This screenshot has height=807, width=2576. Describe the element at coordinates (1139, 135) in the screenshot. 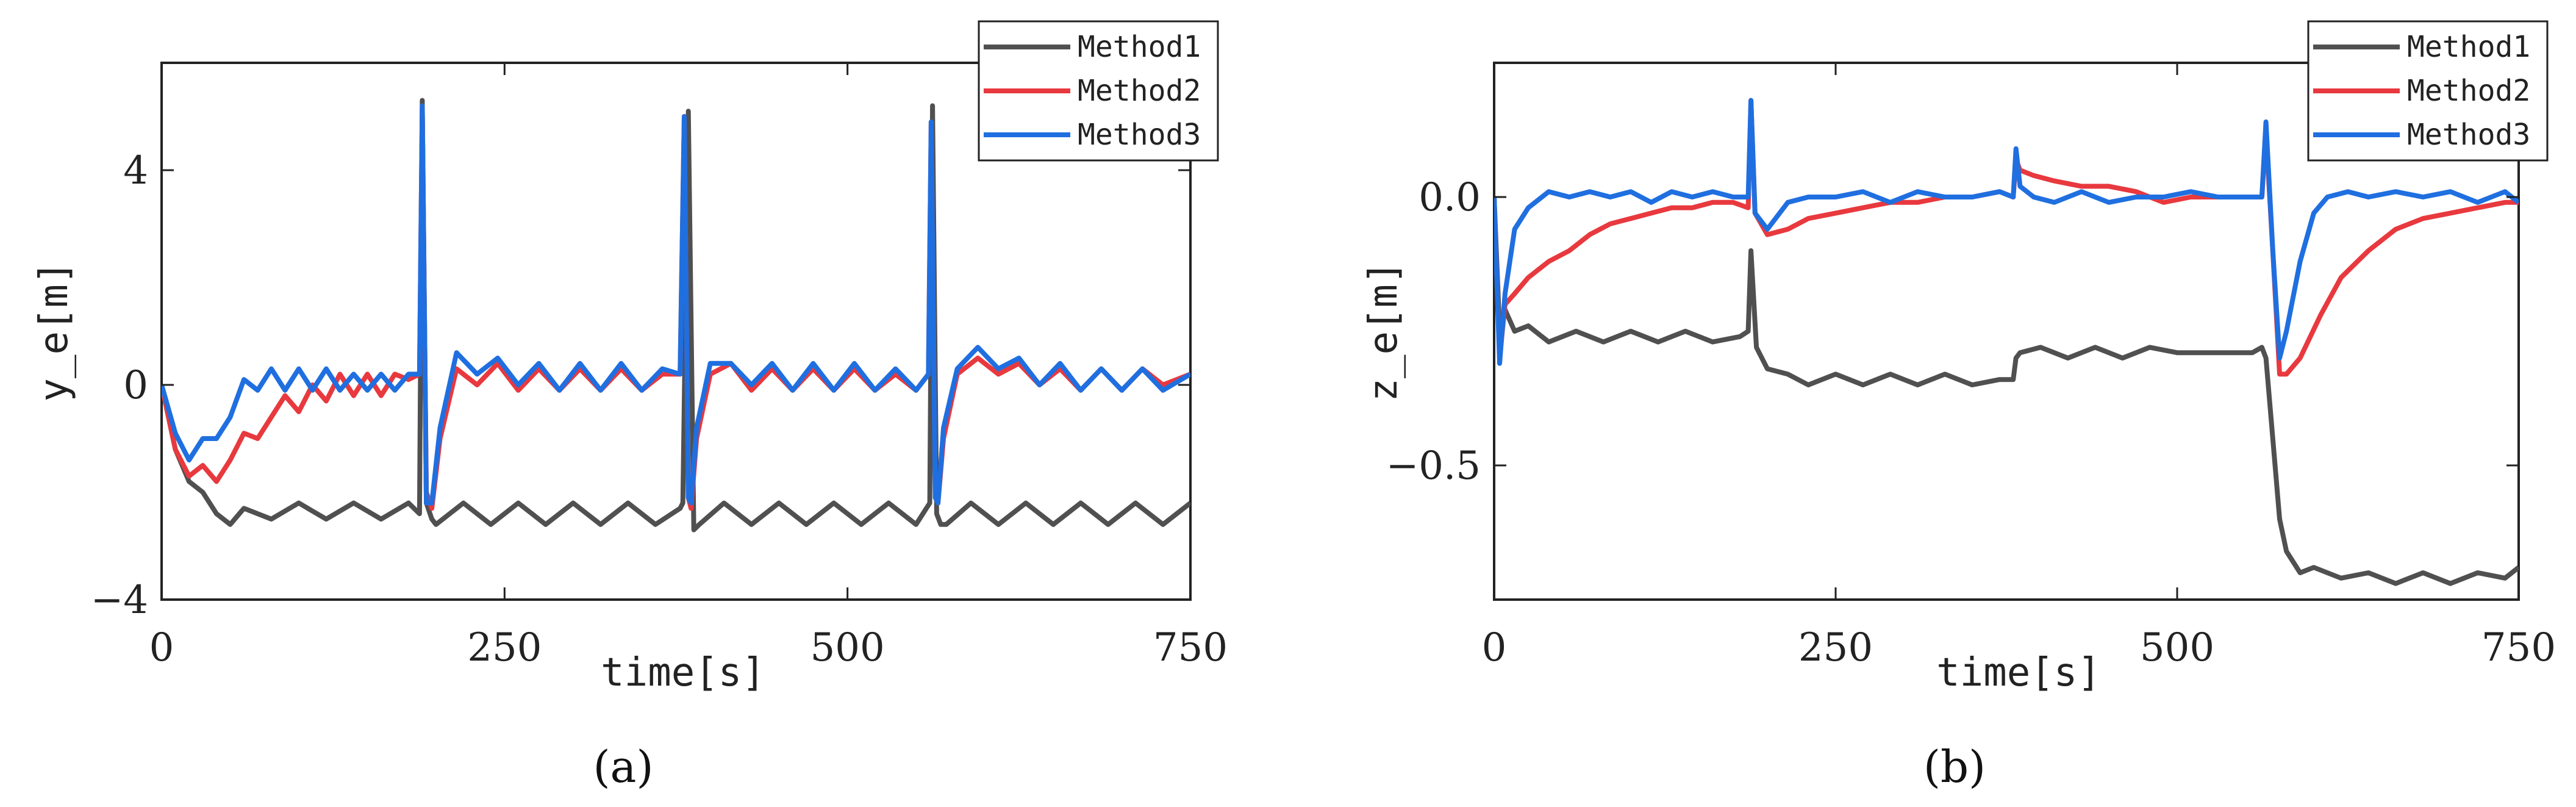

I see `legend-label-a-method3: Method3` at that location.